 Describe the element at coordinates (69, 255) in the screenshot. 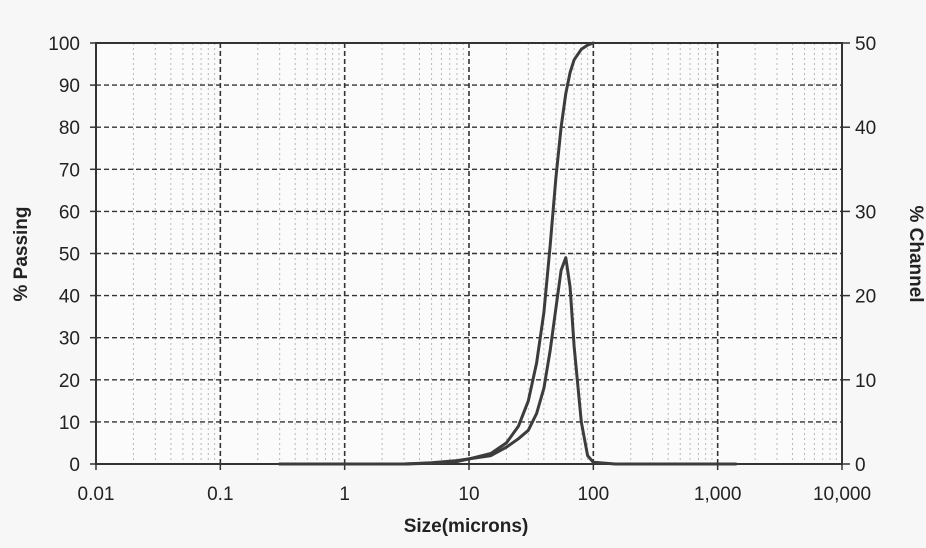

I see `y-left-tick-label: 50` at that location.